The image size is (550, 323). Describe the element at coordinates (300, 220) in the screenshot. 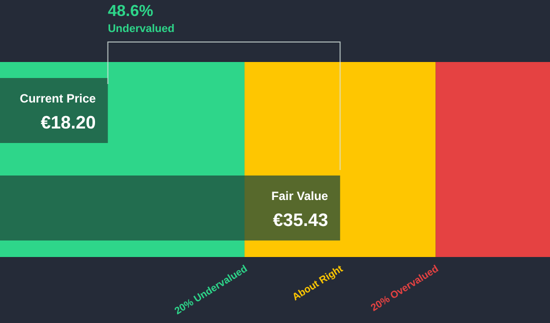

I see `data-label: €35.43` at that location.